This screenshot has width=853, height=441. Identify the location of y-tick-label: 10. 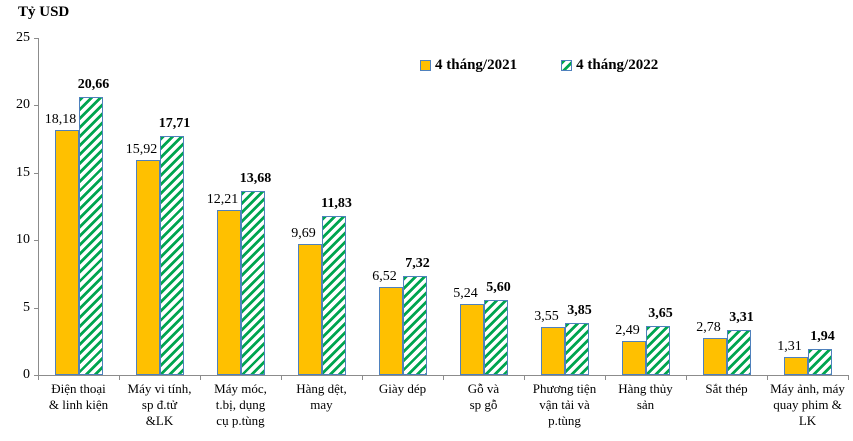
(23, 240).